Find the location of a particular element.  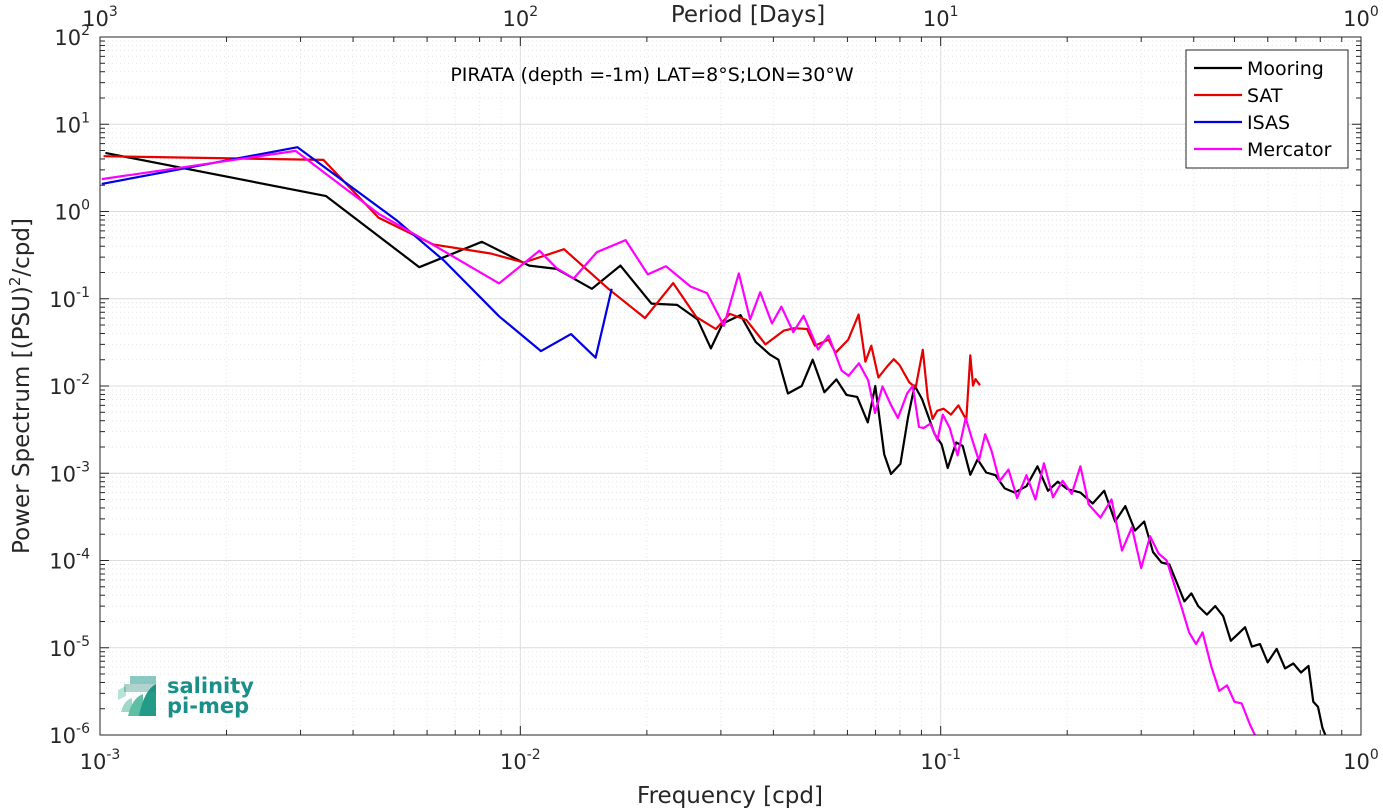

y-tick-label-exp: -2 is located at coordinates (83, 380).